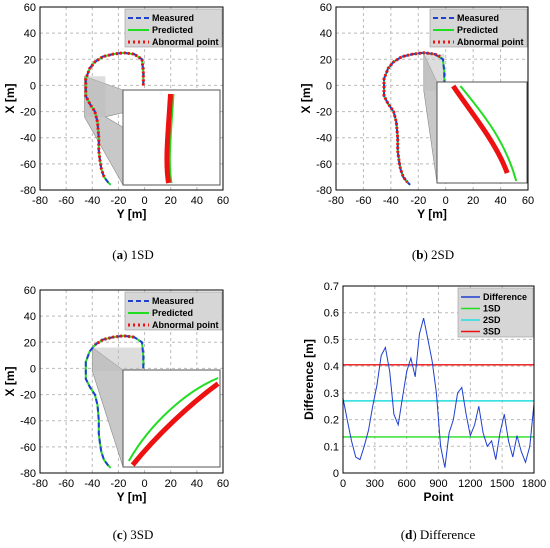 The width and height of the screenshot is (550, 548). Describe the element at coordinates (438, 254) in the screenshot. I see `caption-text: ) 2SD` at that location.